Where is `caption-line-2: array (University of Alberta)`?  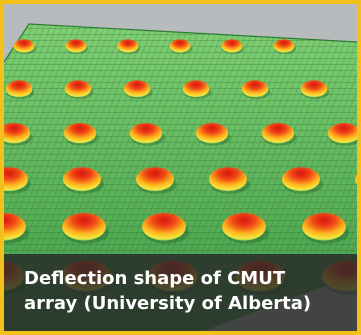 caption-line-2: array (University of Alberta) is located at coordinates (168, 303).